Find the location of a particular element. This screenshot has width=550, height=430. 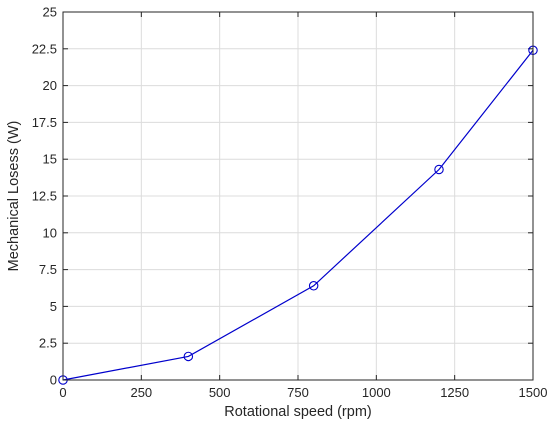

y-tick-label: 17.5 is located at coordinates (44, 122).